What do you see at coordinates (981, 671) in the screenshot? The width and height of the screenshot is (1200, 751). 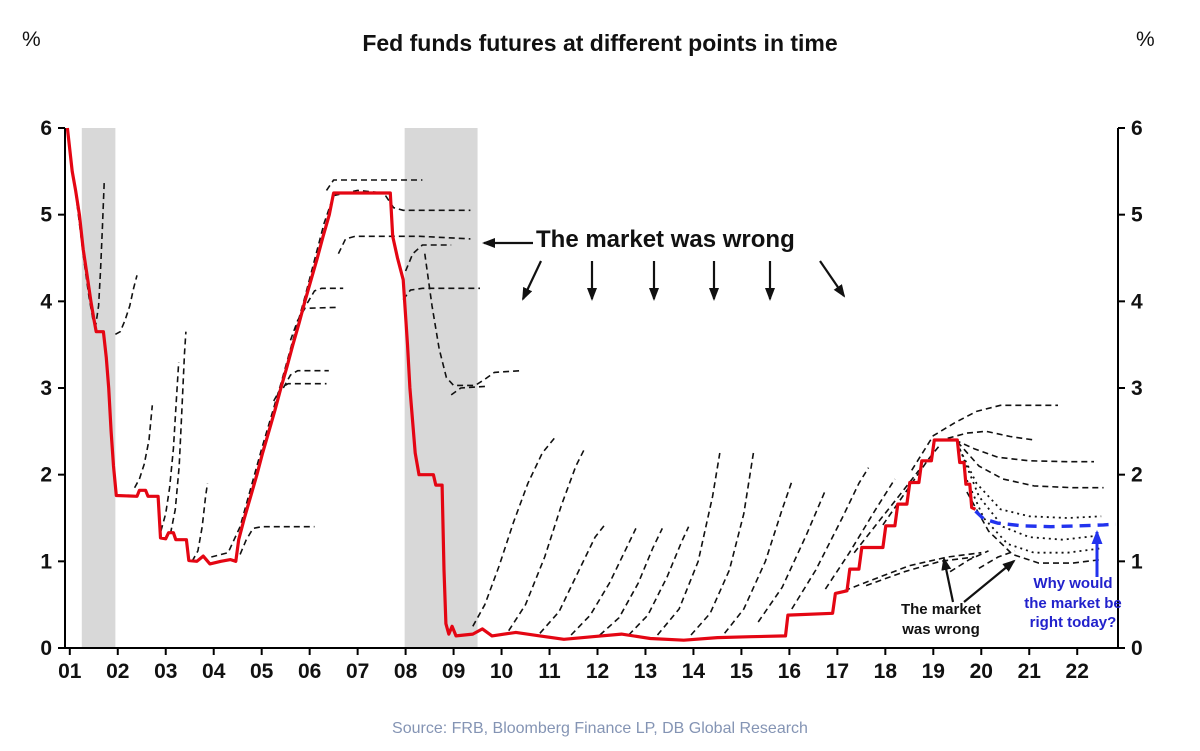 I see `x-tick-label: 20` at bounding box center [981, 671].